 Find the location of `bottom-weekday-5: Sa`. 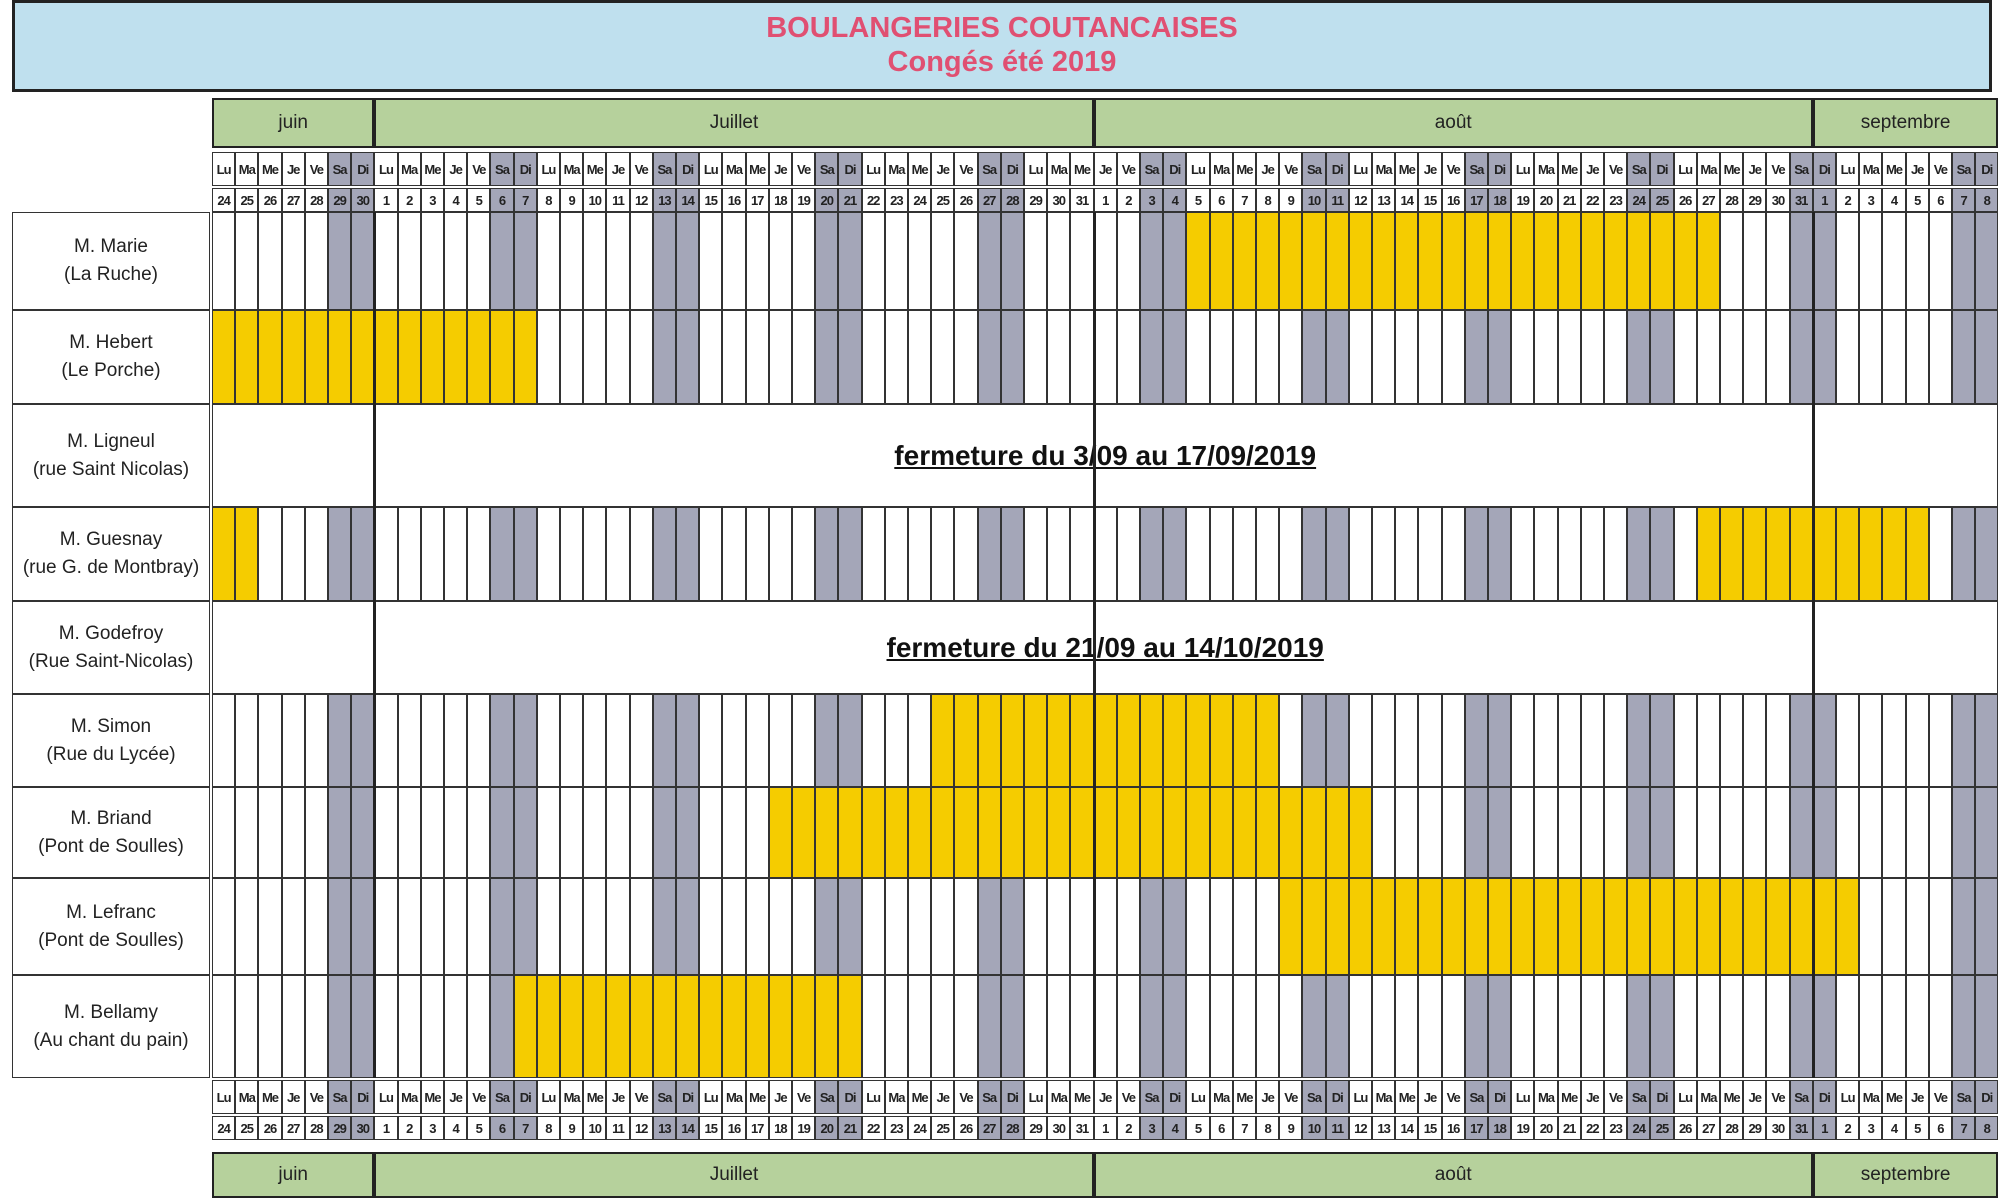

bottom-weekday-5: Sa is located at coordinates (340, 1097).